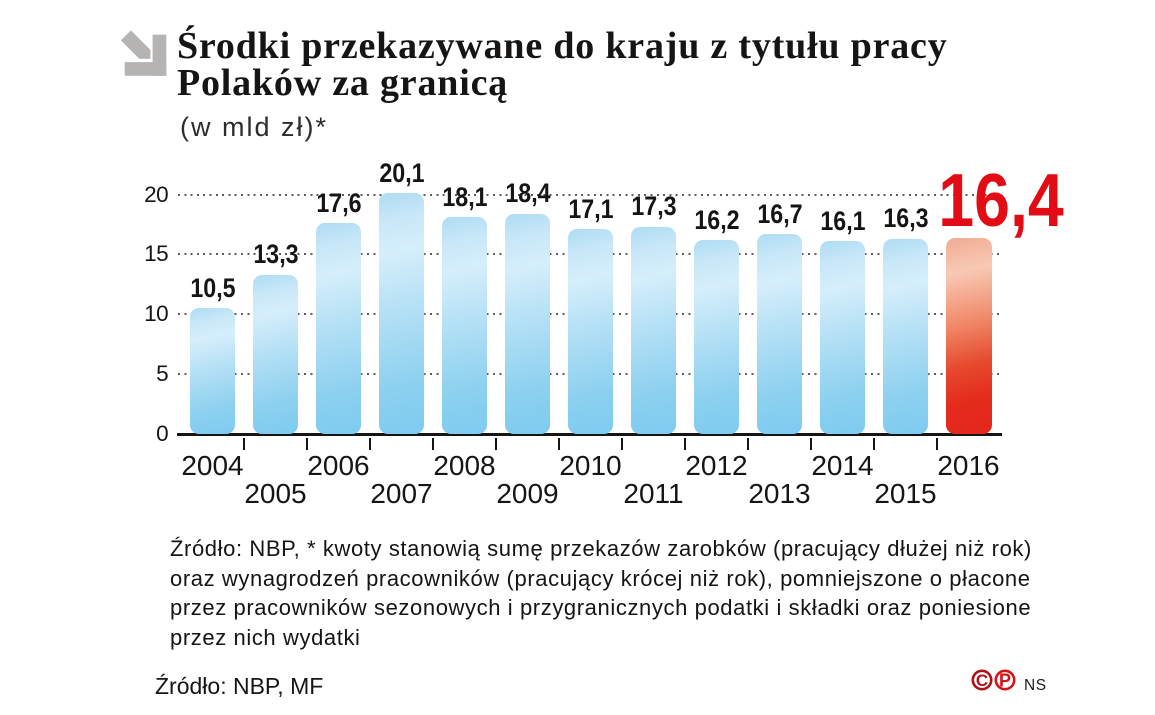 The width and height of the screenshot is (1155, 715). What do you see at coordinates (1035, 685) in the screenshot?
I see `svg-text: NS` at bounding box center [1035, 685].